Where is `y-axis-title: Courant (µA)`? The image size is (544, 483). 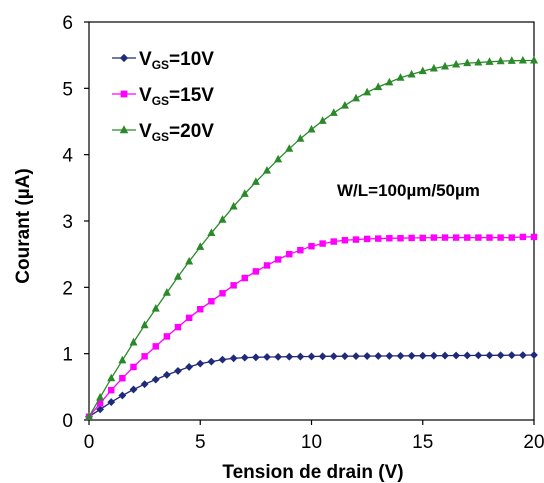
y-axis-title: Courant (µA) is located at coordinates (23, 225).